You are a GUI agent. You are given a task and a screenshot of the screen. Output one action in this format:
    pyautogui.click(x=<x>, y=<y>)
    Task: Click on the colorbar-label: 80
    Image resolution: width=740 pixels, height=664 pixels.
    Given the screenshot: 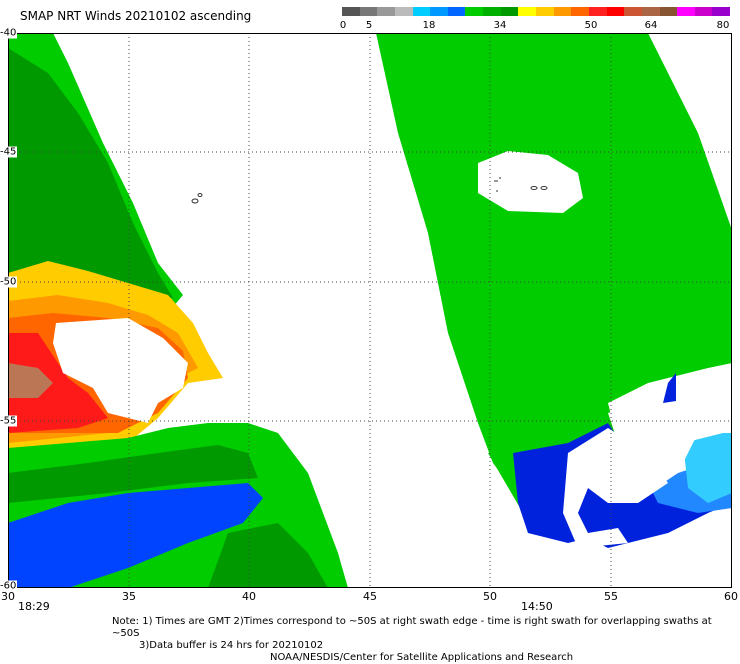 What is the action you would take?
    pyautogui.click(x=723, y=25)
    